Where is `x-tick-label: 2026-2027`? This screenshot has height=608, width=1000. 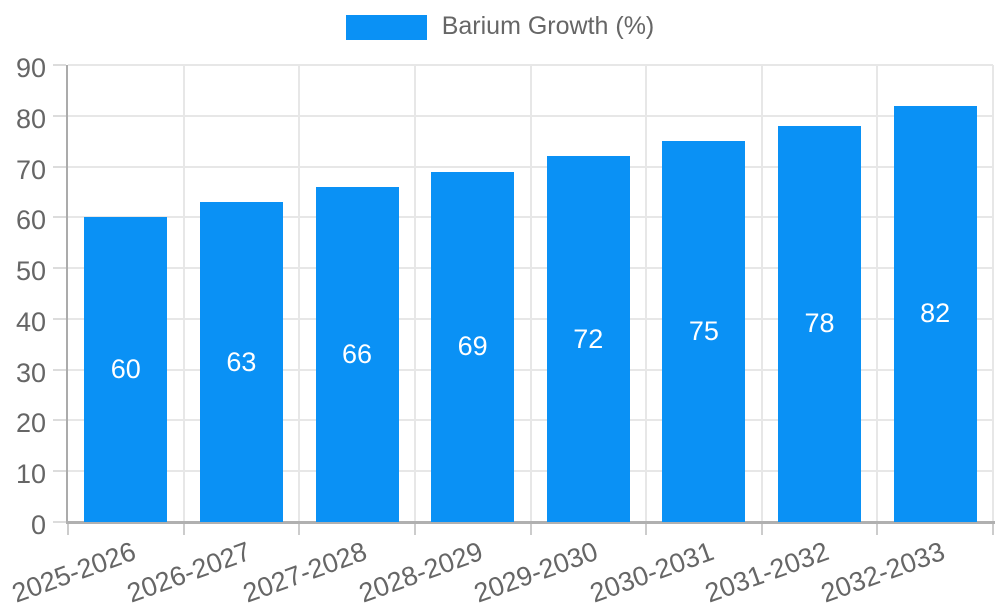
x-tick-label: 2026-2027 is located at coordinates (189, 572).